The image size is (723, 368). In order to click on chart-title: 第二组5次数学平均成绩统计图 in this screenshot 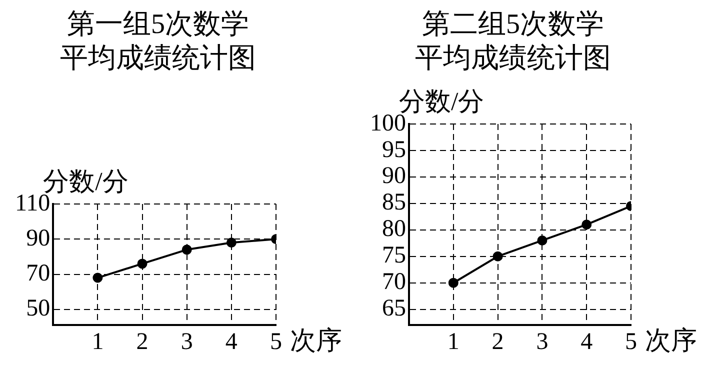, I will do `click(513, 42)`.